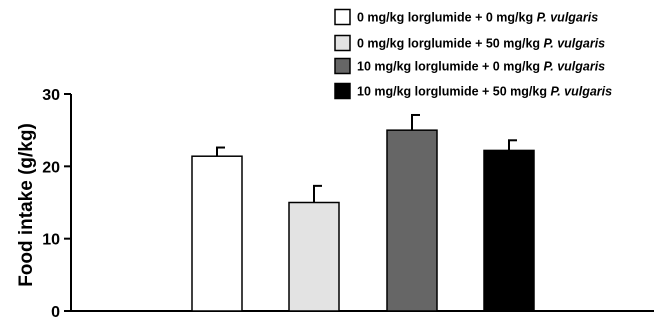 The width and height of the screenshot is (654, 320). What do you see at coordinates (51, 95) in the screenshot?
I see `y-tick-label: 30` at bounding box center [51, 95].